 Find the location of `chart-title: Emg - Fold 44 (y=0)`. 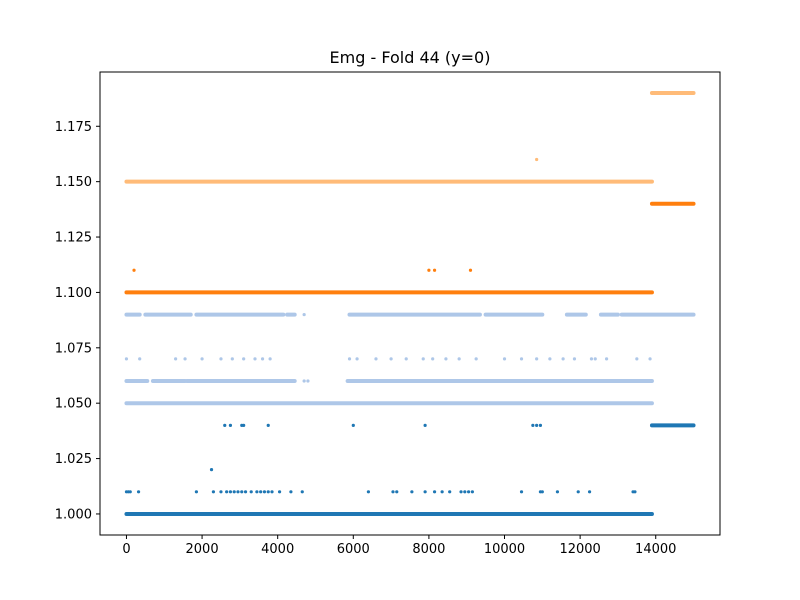

chart-title: Emg - Fold 44 (y=0) is located at coordinates (410, 57).